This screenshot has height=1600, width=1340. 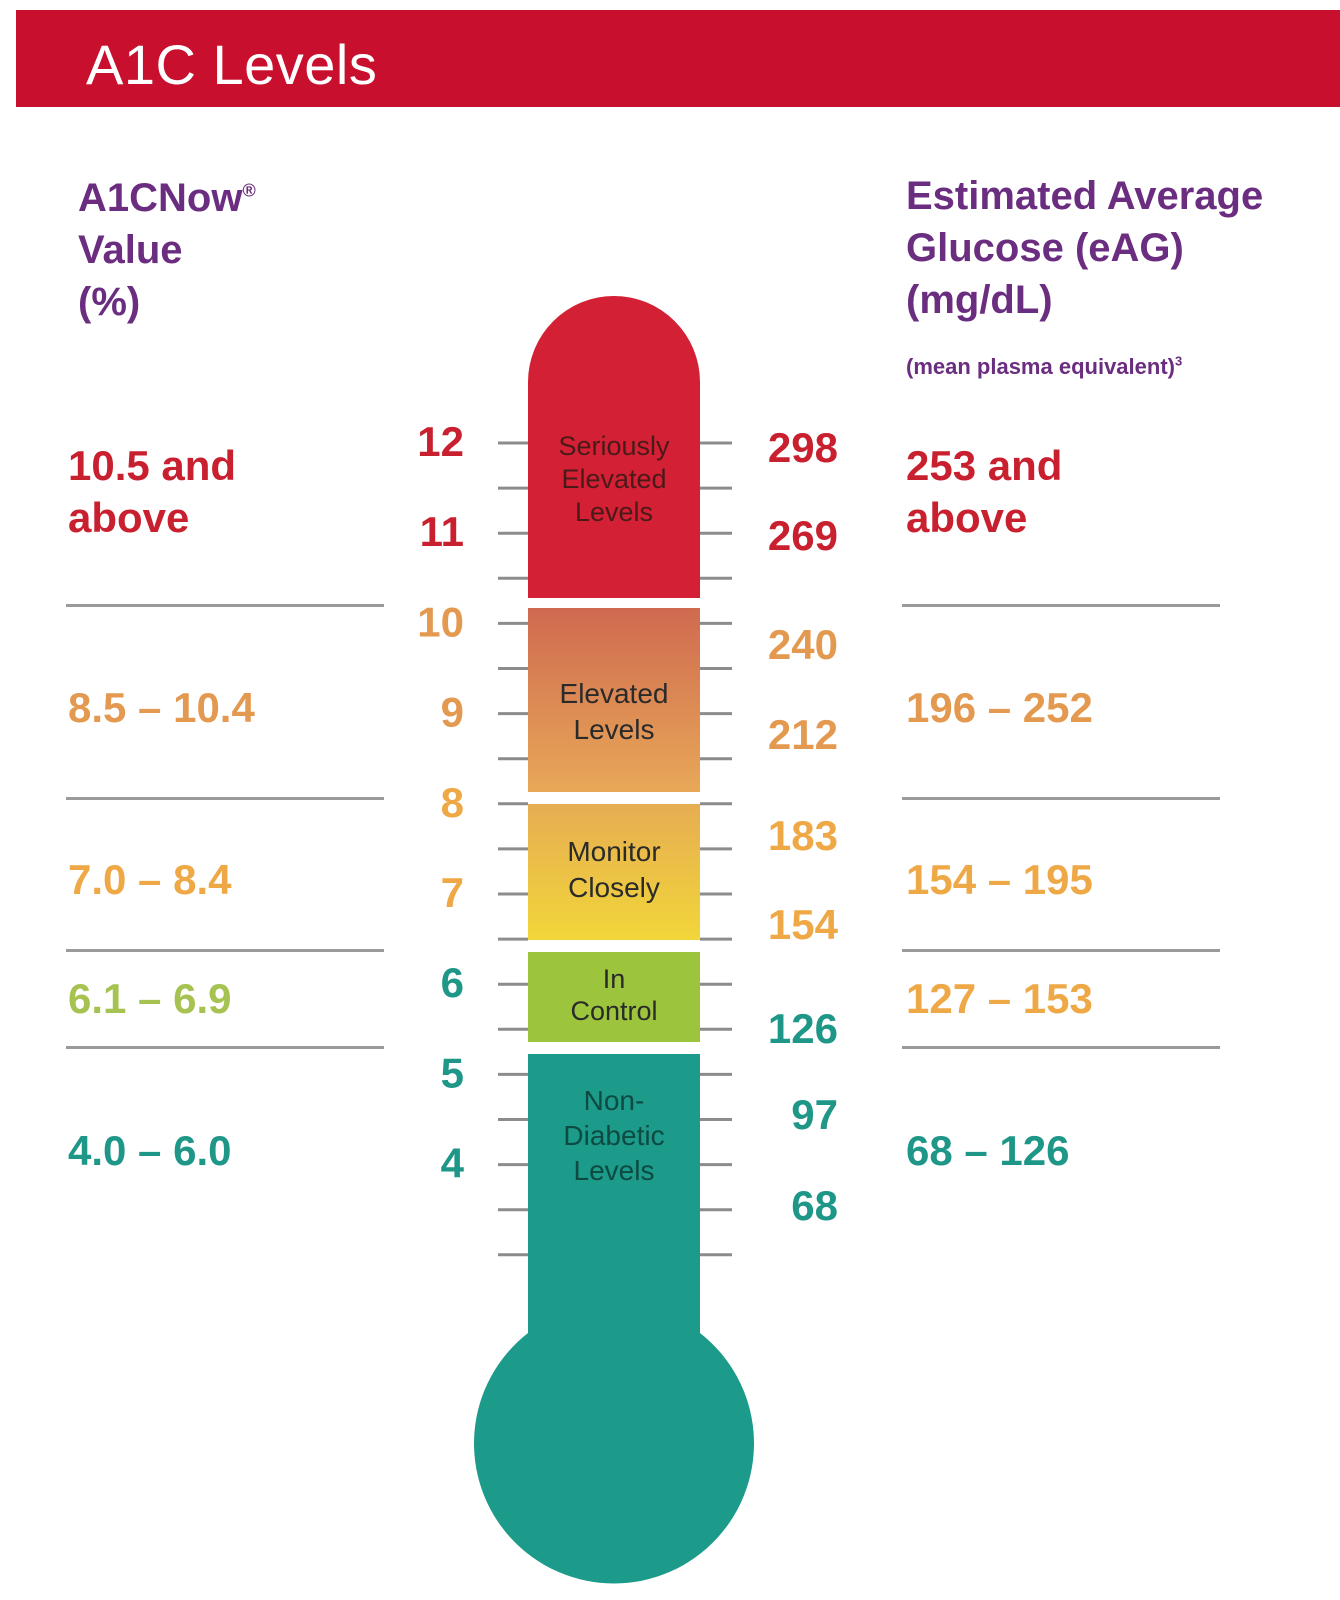 I want to click on zone-label-line: Seriously, so click(x=614, y=446).